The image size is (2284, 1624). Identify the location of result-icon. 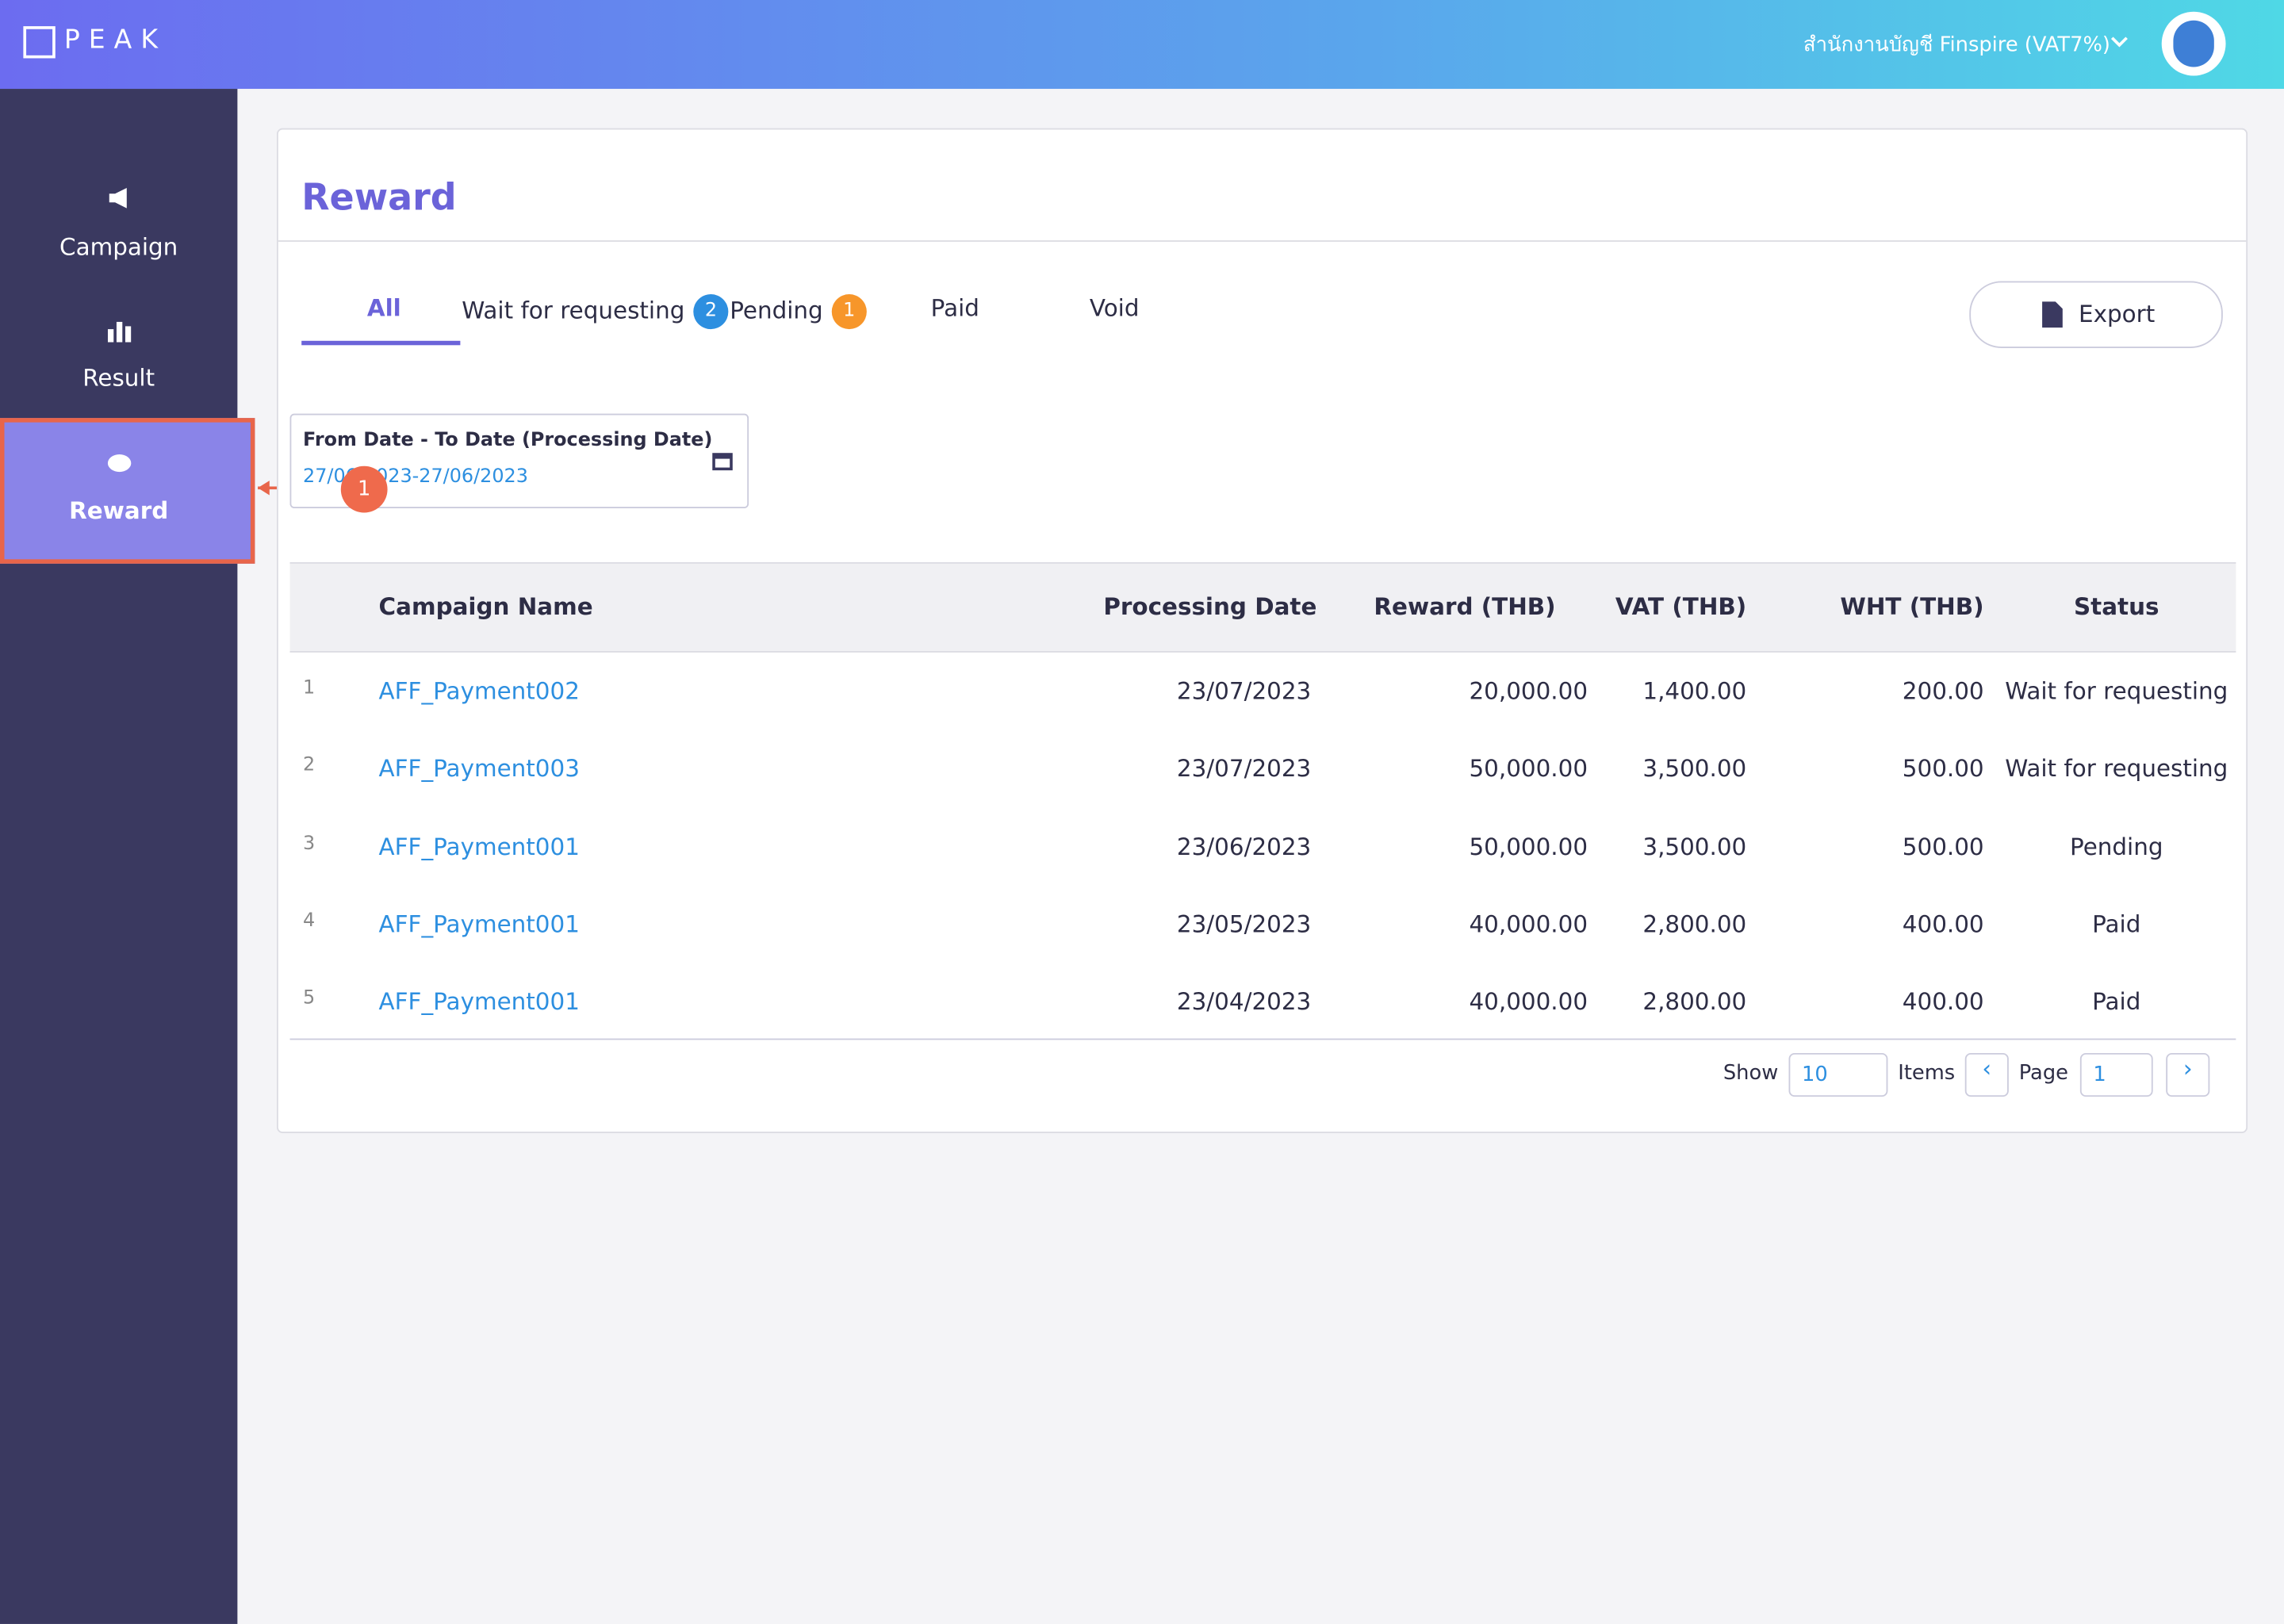
(119, 332).